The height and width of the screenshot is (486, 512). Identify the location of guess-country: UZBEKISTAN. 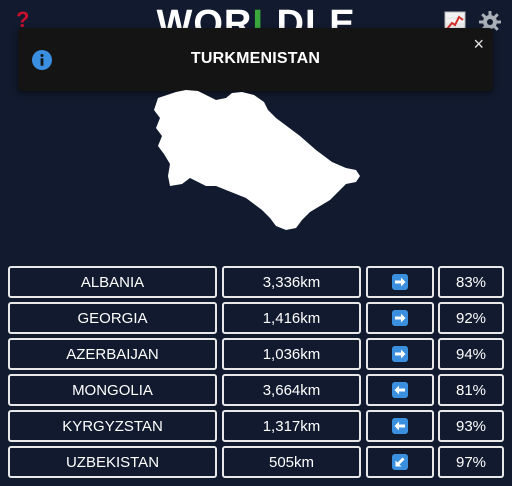
(112, 462).